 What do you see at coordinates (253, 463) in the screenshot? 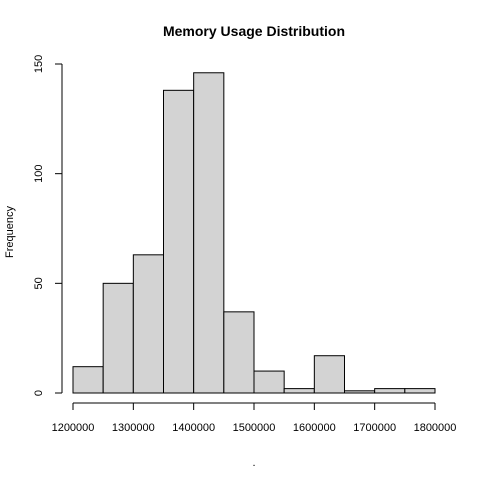
I see `x-axis-label: .` at bounding box center [253, 463].